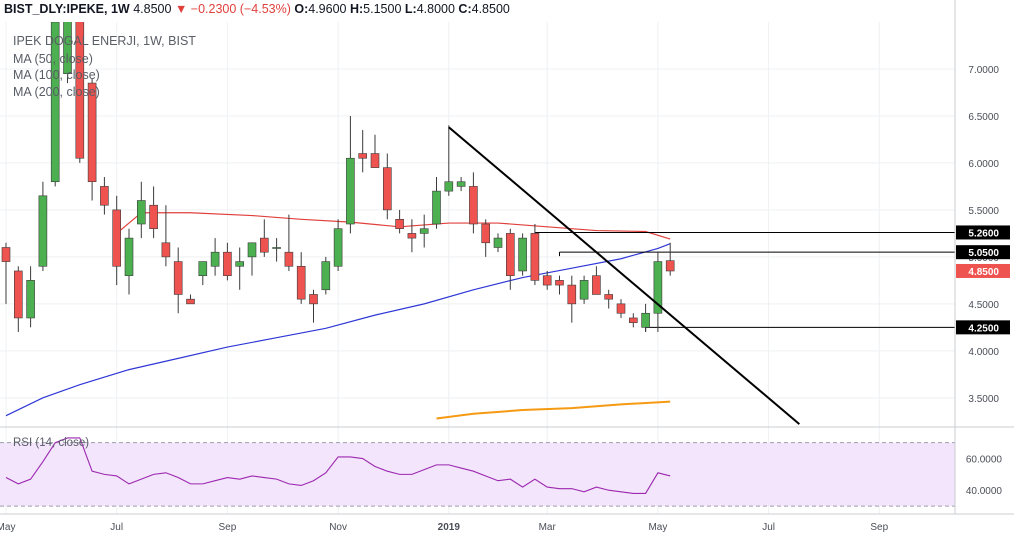 The image size is (1014, 545). Describe the element at coordinates (338, 527) in the screenshot. I see `time-tick-label: Nov` at that location.